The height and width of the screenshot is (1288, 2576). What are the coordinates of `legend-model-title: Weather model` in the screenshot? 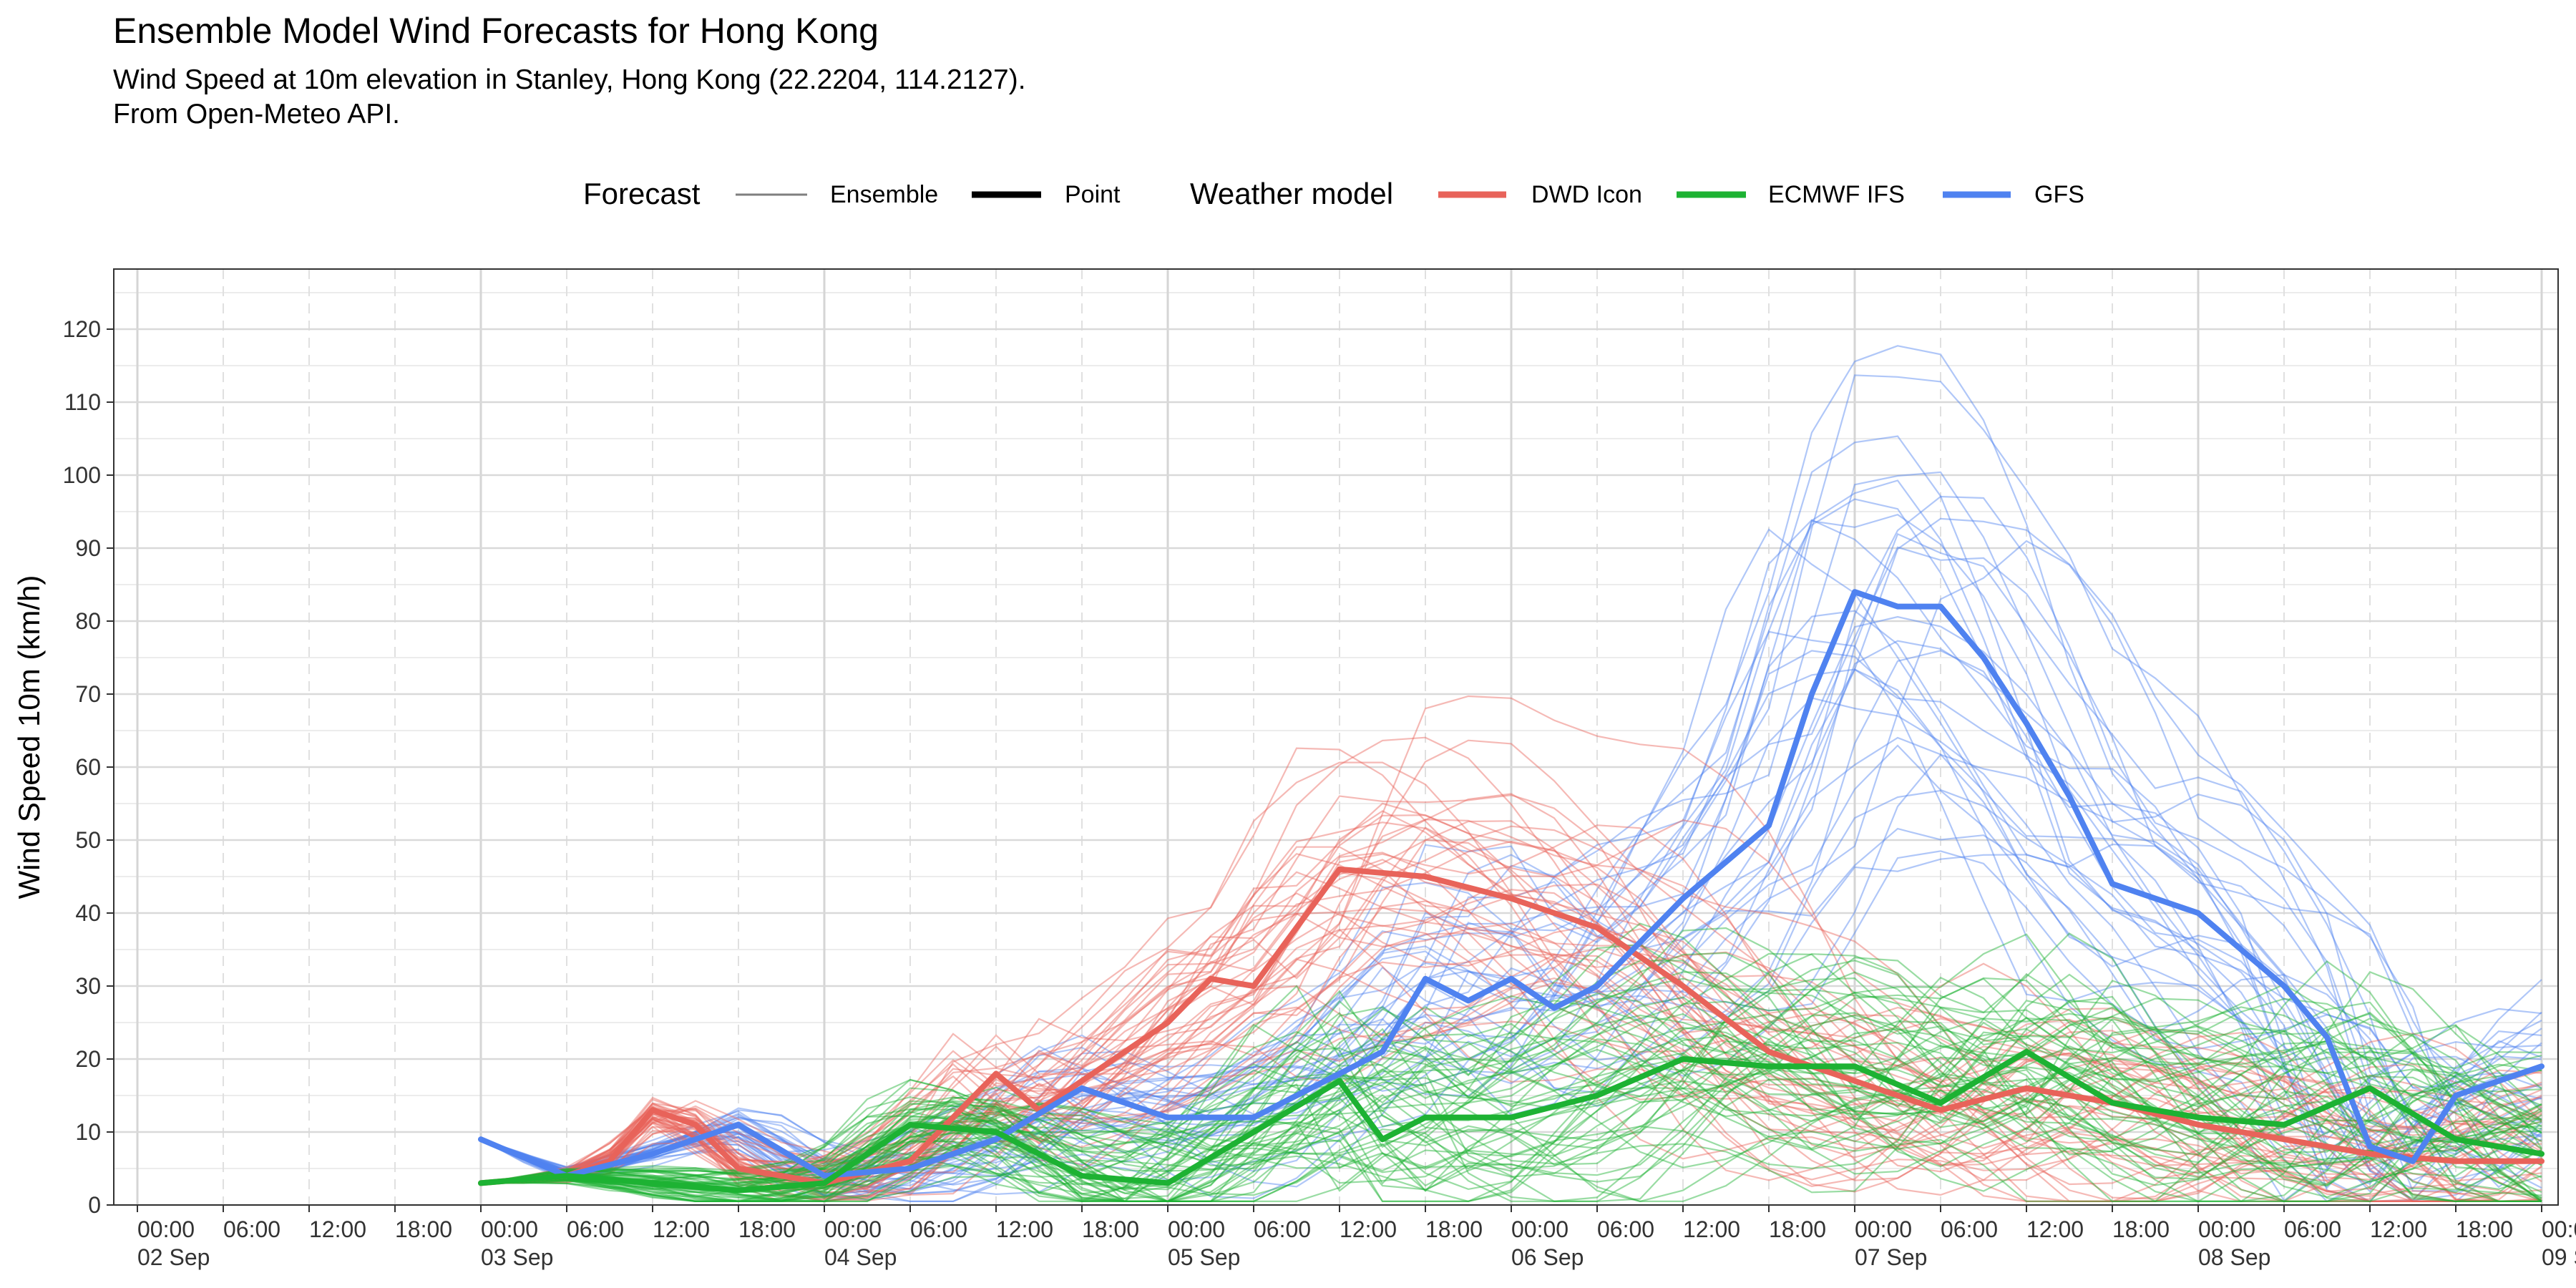 It's located at (1291, 193).